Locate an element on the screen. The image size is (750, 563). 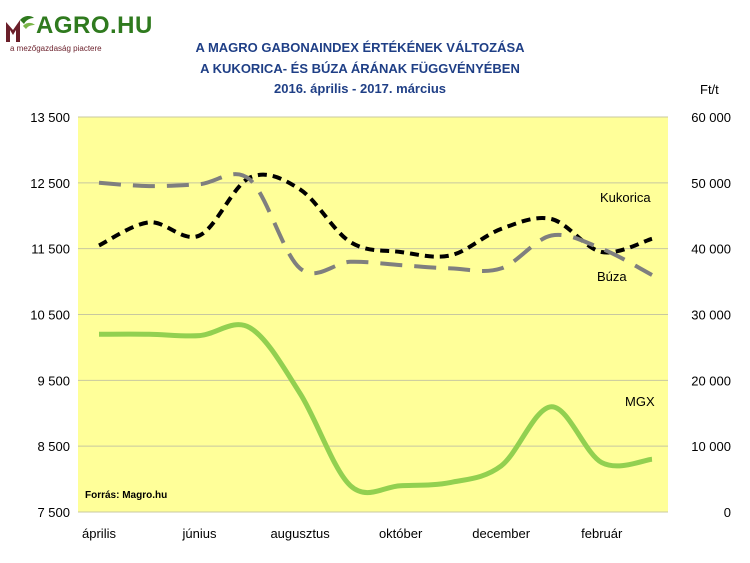
chart-title-line-1: A MAGRO GABONAINDEX ÉRTÉKÉNEK VÁLTOZÁSA is located at coordinates (360, 47).